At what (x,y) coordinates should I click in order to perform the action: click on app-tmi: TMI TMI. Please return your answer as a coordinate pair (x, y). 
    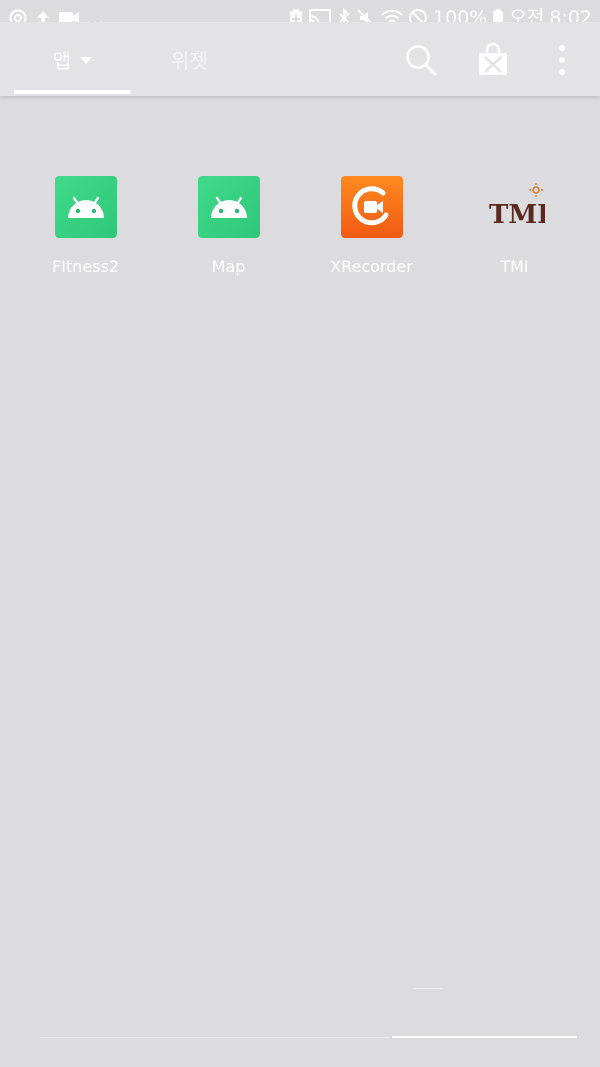
    Looking at the image, I should click on (514, 226).